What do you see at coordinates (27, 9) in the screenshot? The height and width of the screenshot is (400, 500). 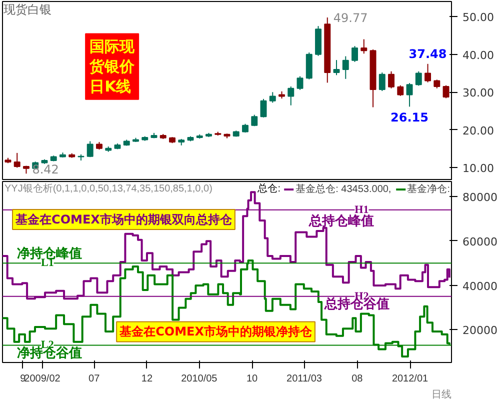 I see `chart-title: 现货白银` at bounding box center [27, 9].